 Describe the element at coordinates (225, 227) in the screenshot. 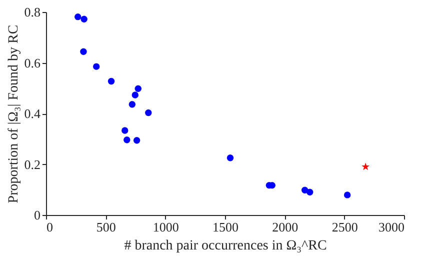

I see `x-tick-label: 1500` at that location.